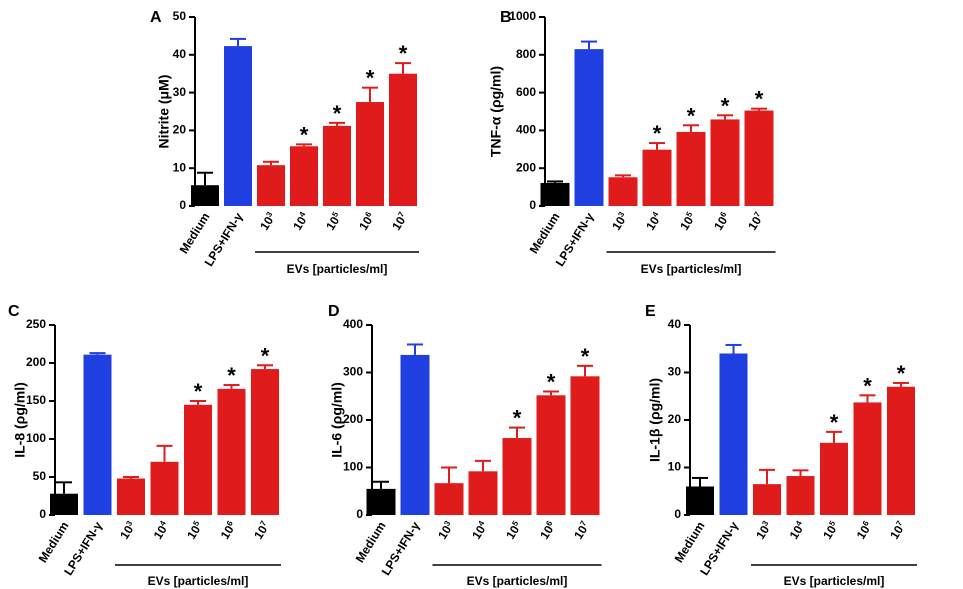 The width and height of the screenshot is (963, 589). Describe the element at coordinates (677, 514) in the screenshot. I see `y-tick-label-e: 0` at that location.